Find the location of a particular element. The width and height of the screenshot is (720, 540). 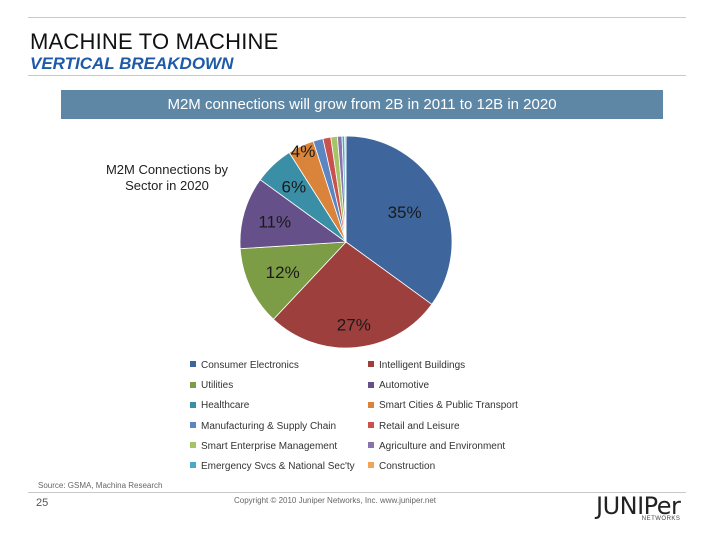

legend-label: Intelligent Buildings is located at coordinates (422, 365).